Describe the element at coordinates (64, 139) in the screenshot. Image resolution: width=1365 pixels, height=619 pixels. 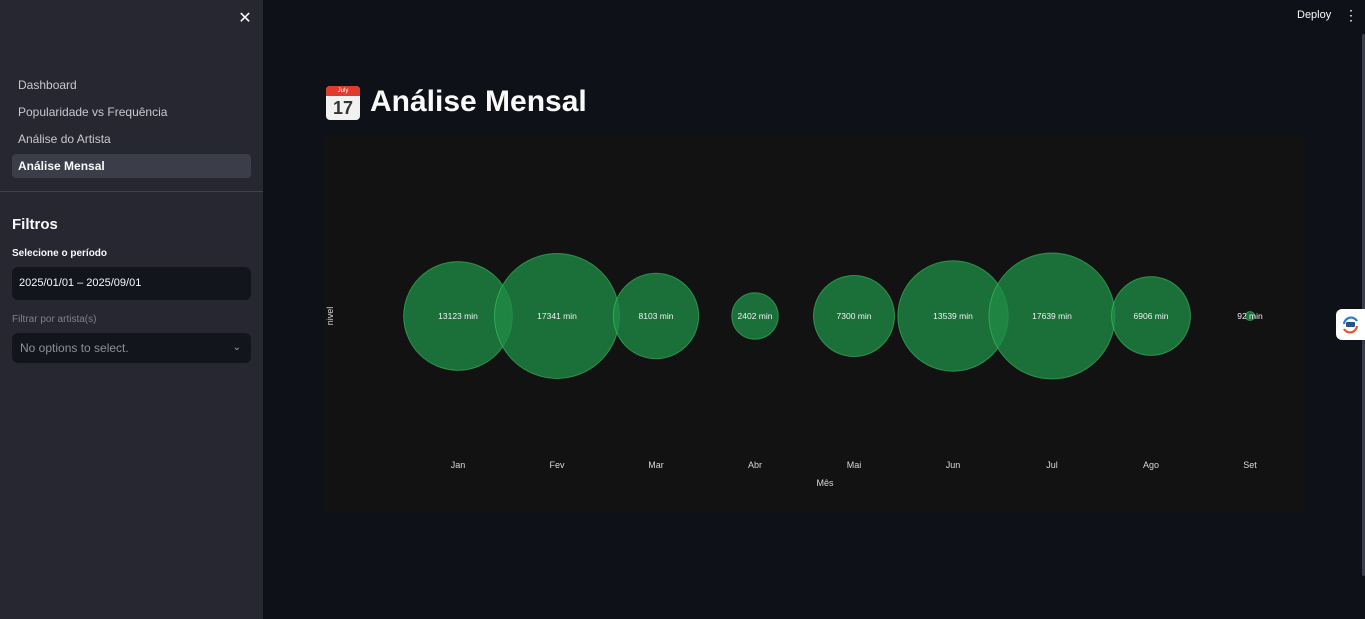
I see `nav-item-analise-artista: Análise do Artista` at that location.